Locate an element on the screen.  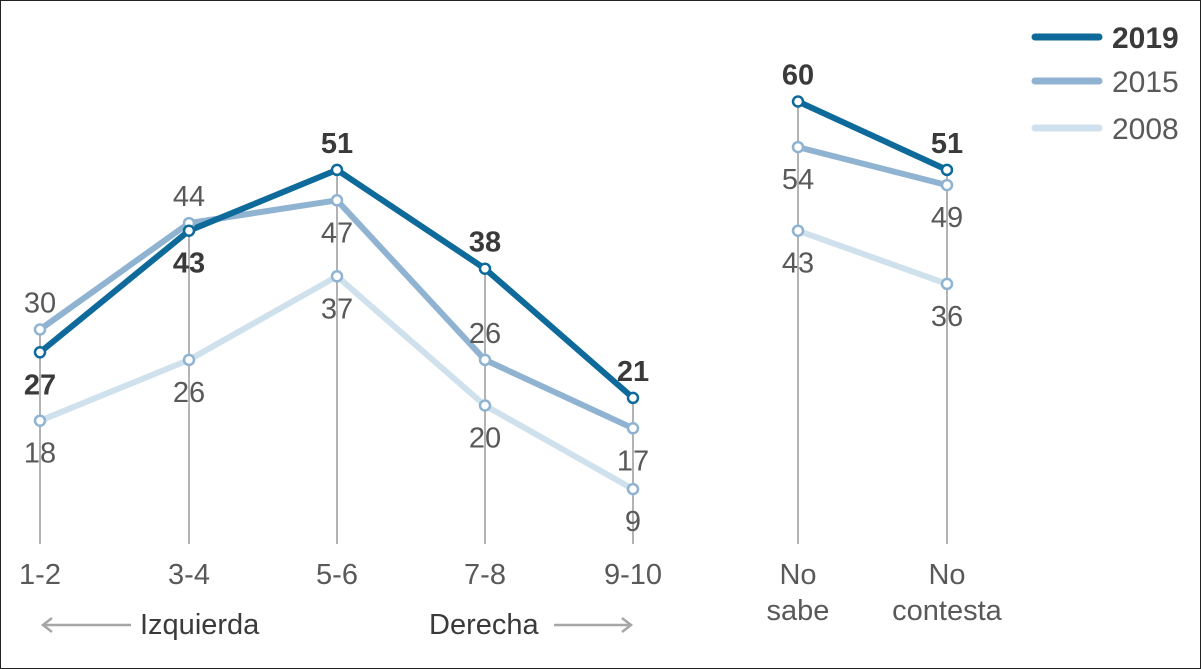
data-label-0-2008-3: 20 is located at coordinates (485, 439).